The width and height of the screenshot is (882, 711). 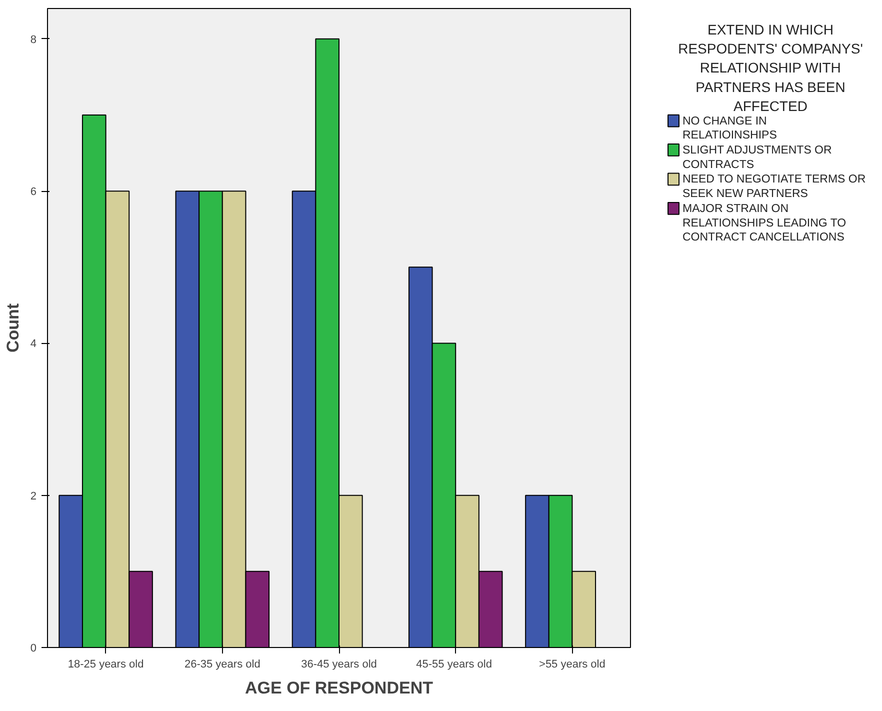 What do you see at coordinates (33, 40) in the screenshot?
I see `y-tick-label: 8` at bounding box center [33, 40].